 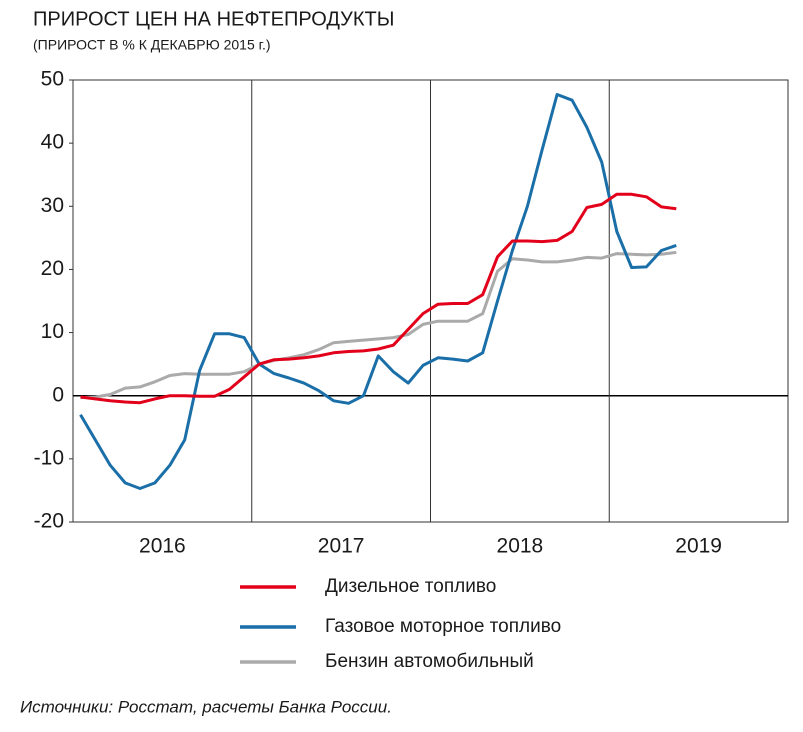 I want to click on y-tick-label: -20, so click(x=49, y=521).